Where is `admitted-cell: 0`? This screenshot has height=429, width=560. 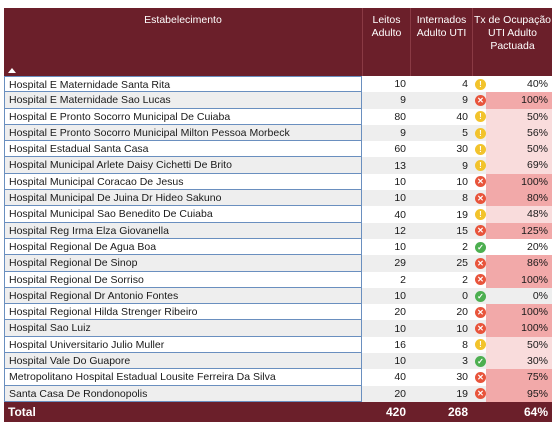
admitted-cell: 0 is located at coordinates (465, 296).